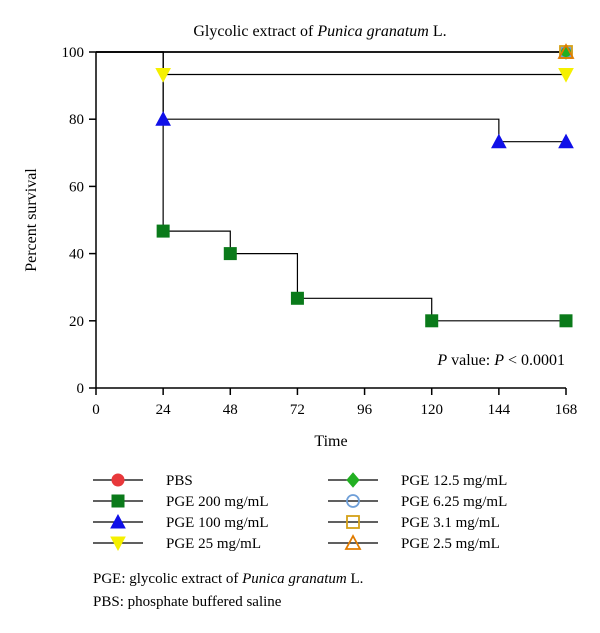 The image size is (600, 633). Describe the element at coordinates (330, 441) in the screenshot. I see `x-axis-label: Time` at that location.